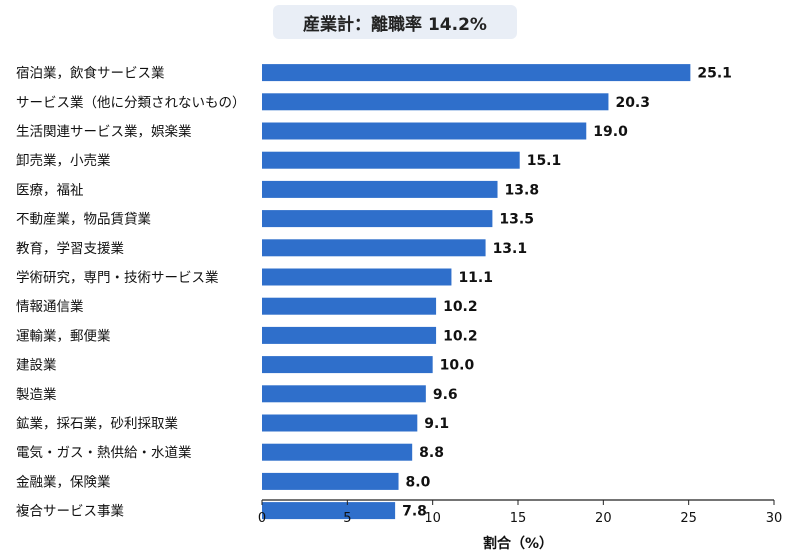 The width and height of the screenshot is (792, 560). Describe the element at coordinates (104, 132) in the screenshot. I see `category-label: 生活関連サービス業，娯楽業` at that location.